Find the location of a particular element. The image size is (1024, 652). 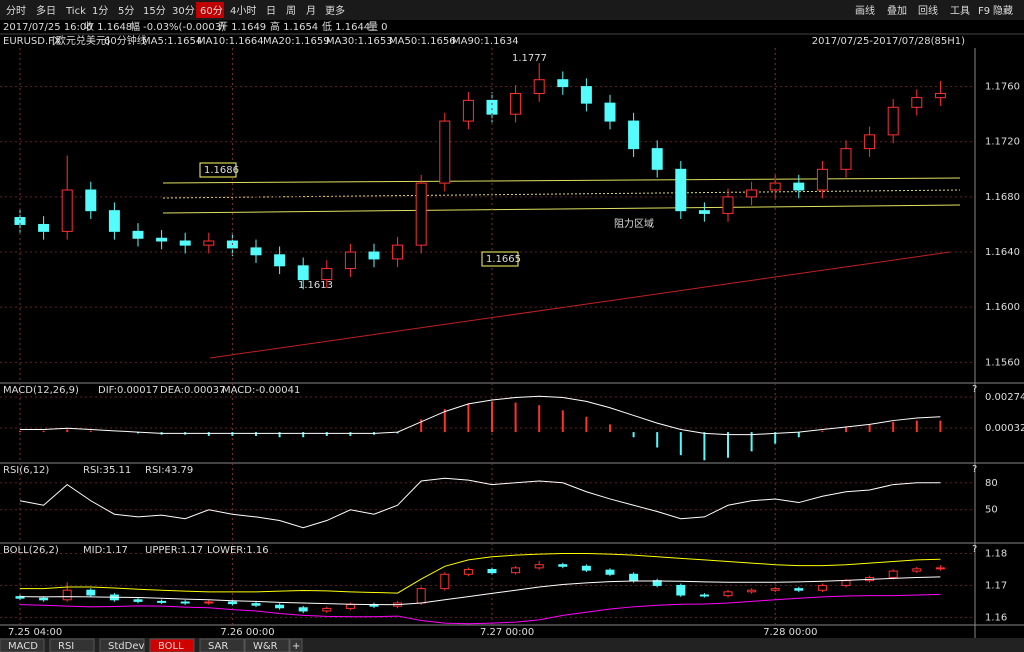

tool-button: 叠加 is located at coordinates (897, 11).